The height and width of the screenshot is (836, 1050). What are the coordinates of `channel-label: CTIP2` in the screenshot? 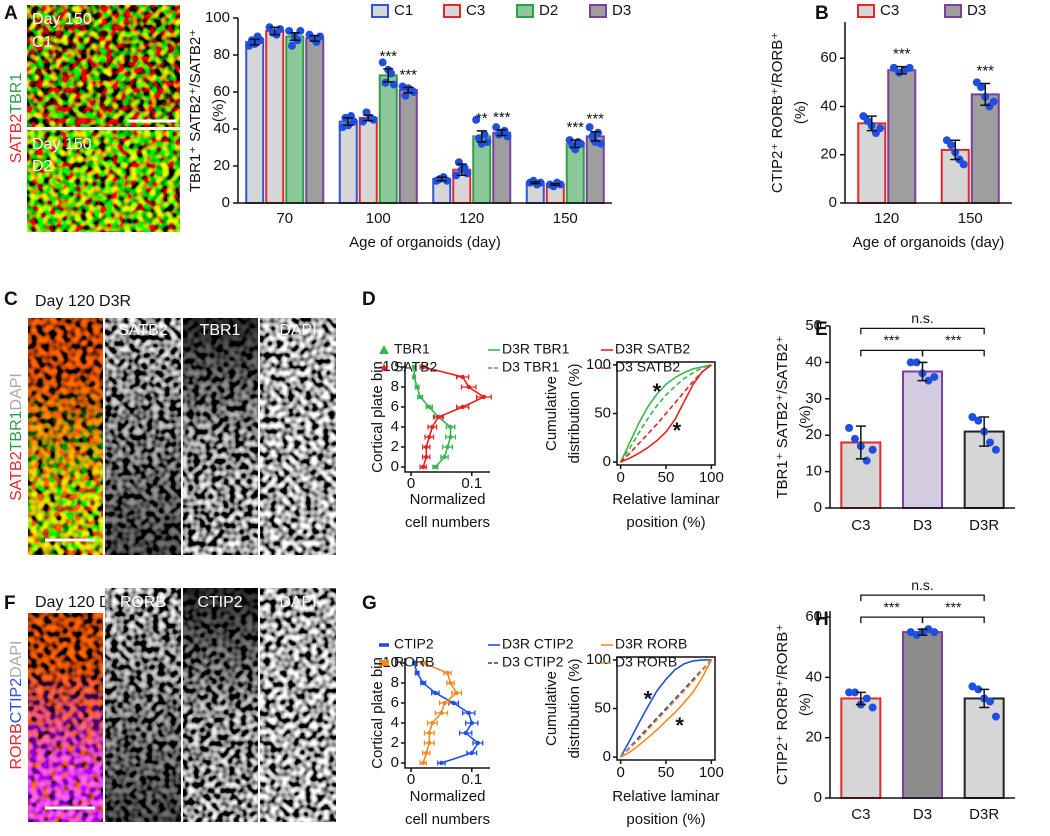 It's located at (219, 602).